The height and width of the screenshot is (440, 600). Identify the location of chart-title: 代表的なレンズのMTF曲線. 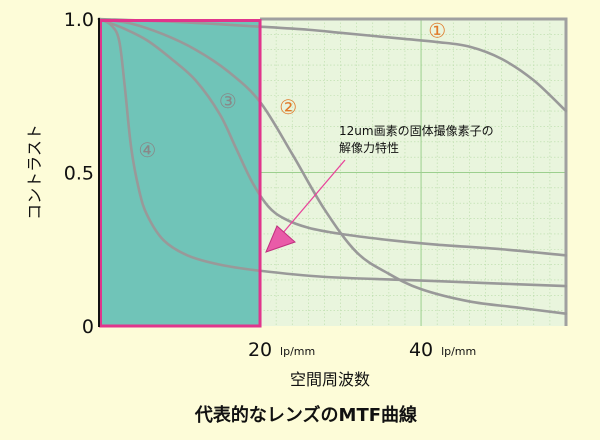
(305, 415).